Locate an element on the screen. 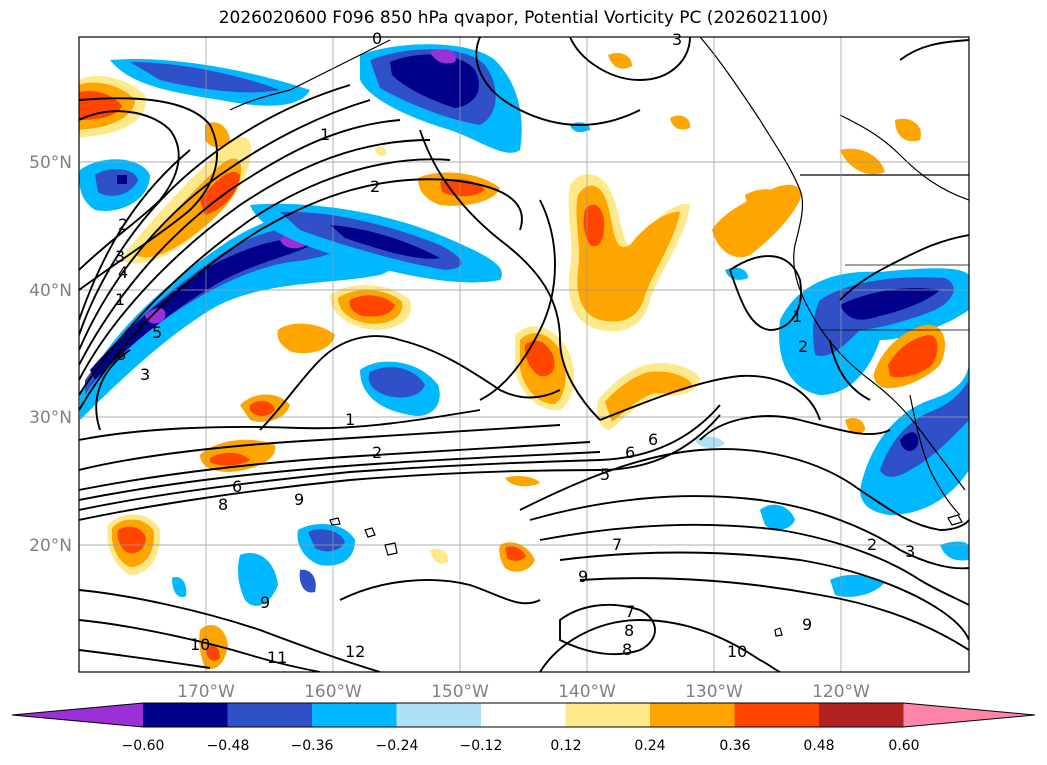 This screenshot has width=1047, height=765. lon-label-120w: 120°W is located at coordinates (841, 692).